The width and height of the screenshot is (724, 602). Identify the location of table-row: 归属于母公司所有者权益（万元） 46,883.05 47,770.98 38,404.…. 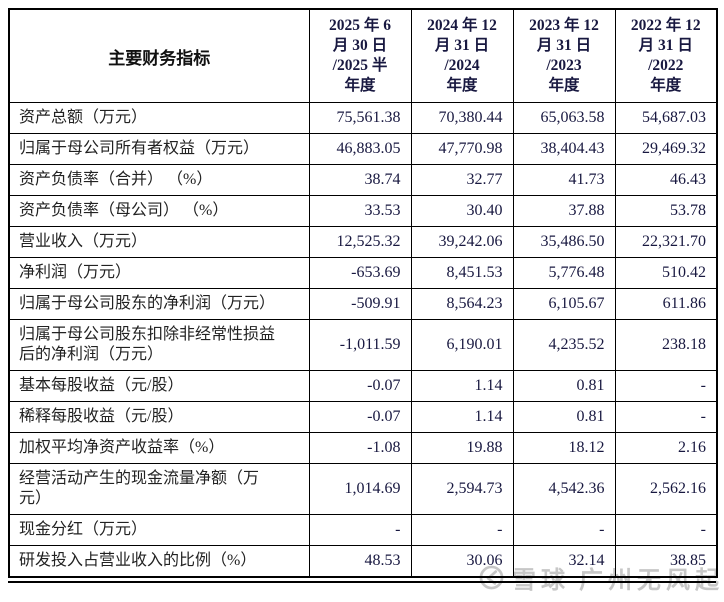
(363, 149).